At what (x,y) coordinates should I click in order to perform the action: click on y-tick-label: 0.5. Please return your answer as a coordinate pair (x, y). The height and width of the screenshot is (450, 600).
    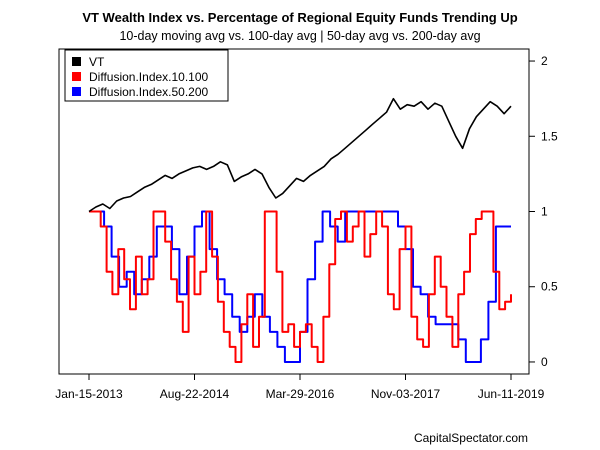
    Looking at the image, I should click on (549, 287).